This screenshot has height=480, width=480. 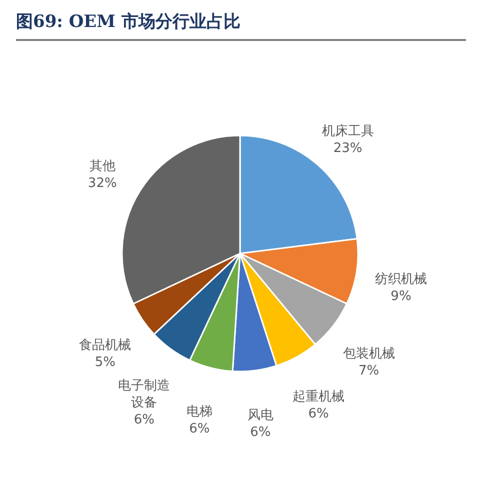 What do you see at coordinates (102, 166) in the screenshot?
I see `slice-label: 其他` at bounding box center [102, 166].